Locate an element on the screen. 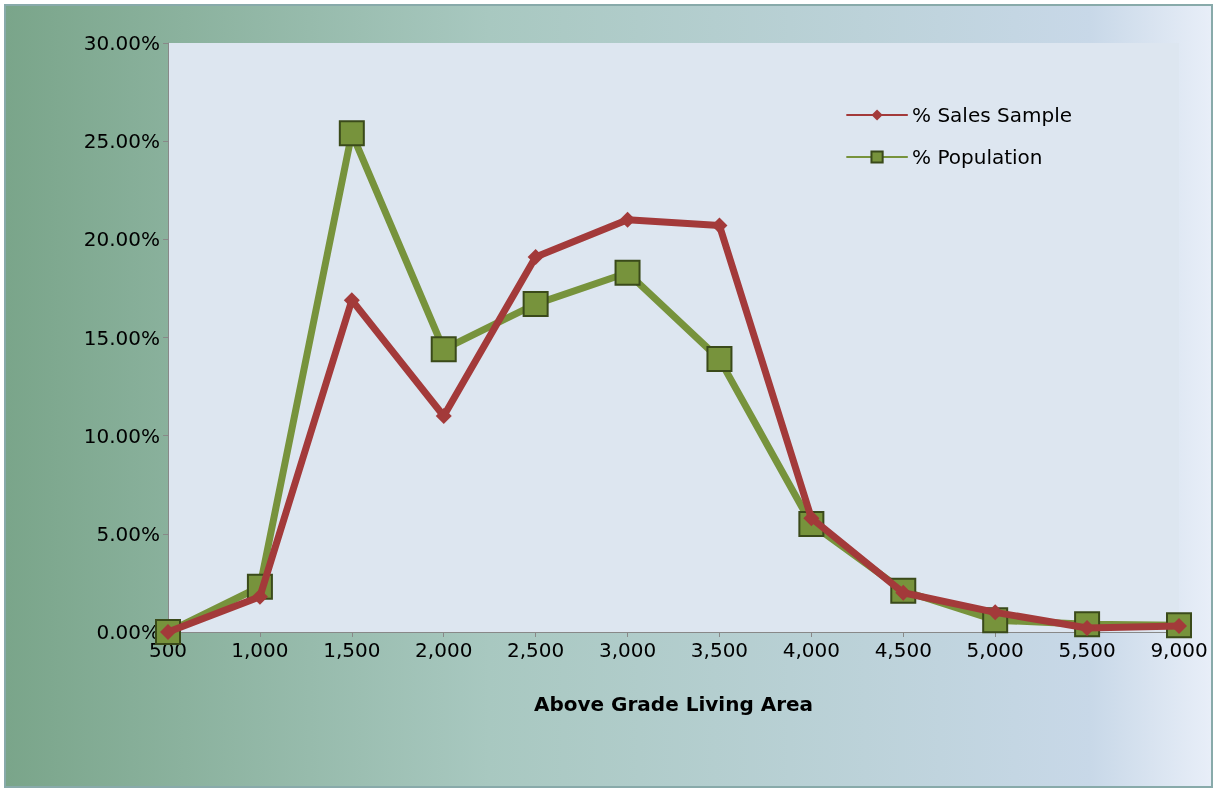  y-tick-label: 20.00% is located at coordinates (121, 239).